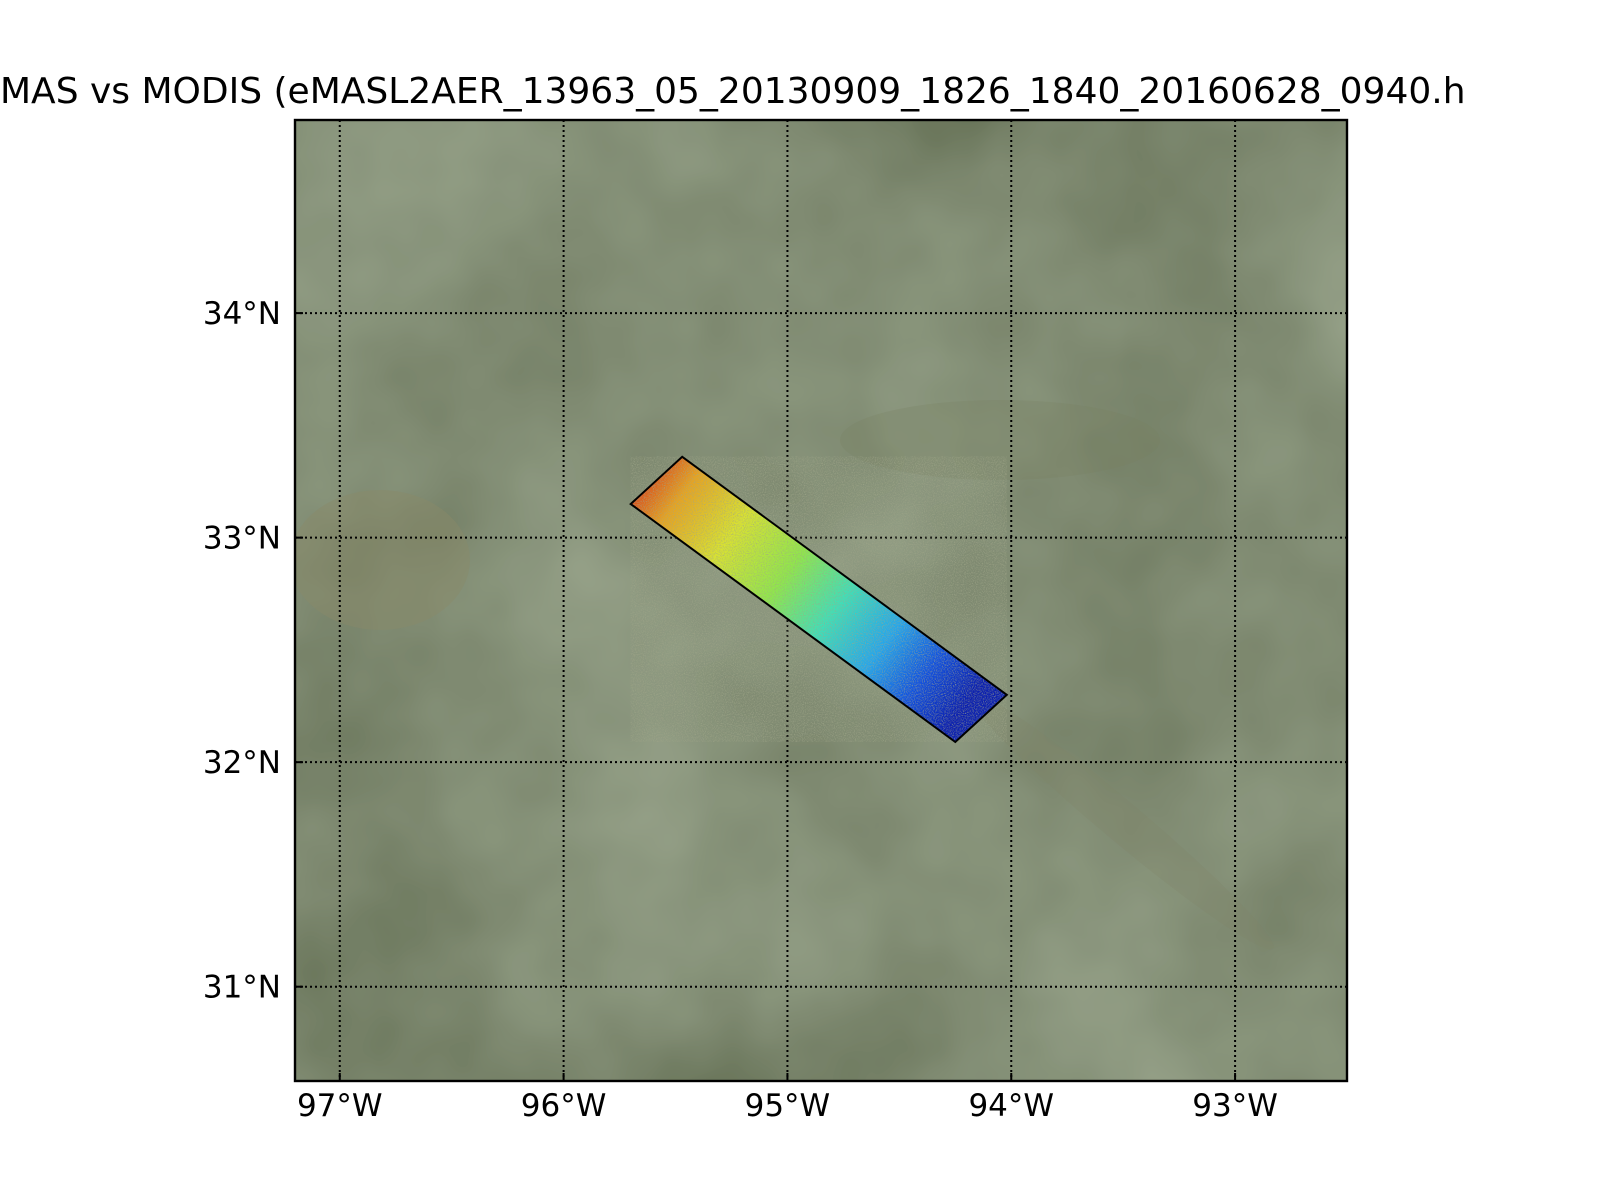 This screenshot has height=1200, width=1600. I want to click on swath-outline, so click(819, 599).